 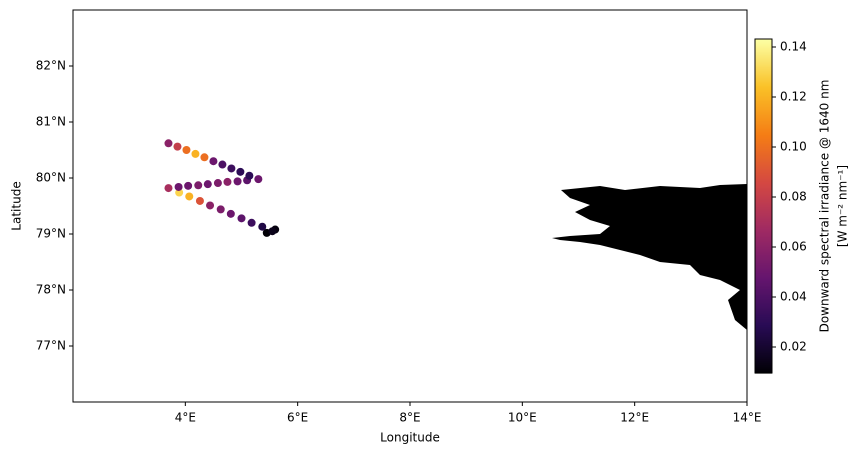 What do you see at coordinates (17, 205) in the screenshot?
I see `y-axis-label: Latitude` at bounding box center [17, 205].